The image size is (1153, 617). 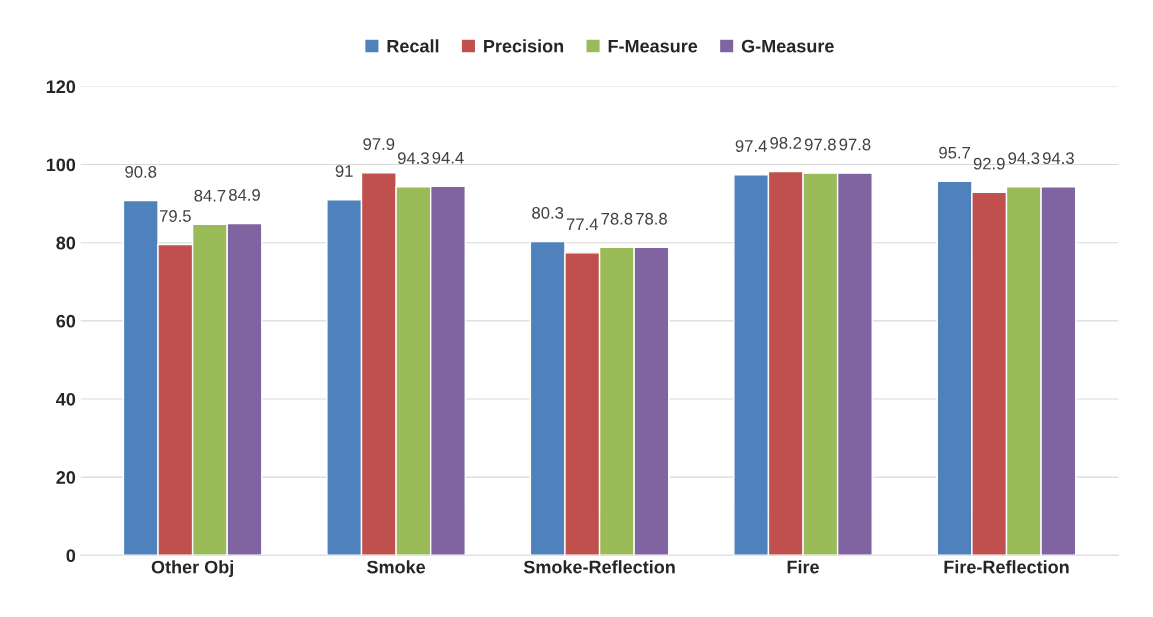 What do you see at coordinates (396, 567) in the screenshot?
I see `x-tick-label: Smoke` at bounding box center [396, 567].